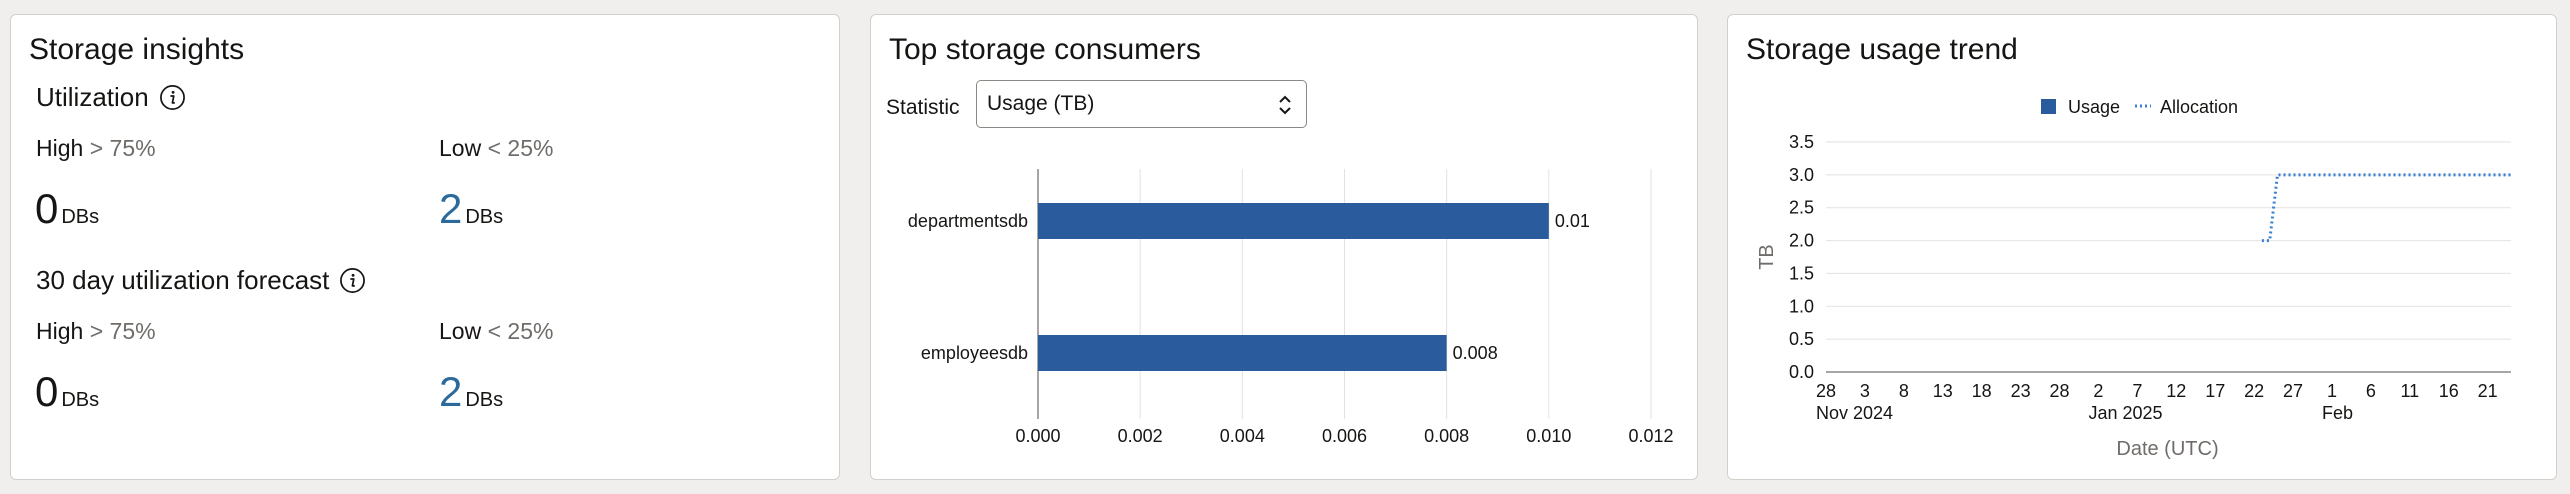 Image resolution: width=2570 pixels, height=494 pixels. What do you see at coordinates (1446, 436) in the screenshot?
I see `x-tick-label: 0.008` at bounding box center [1446, 436].